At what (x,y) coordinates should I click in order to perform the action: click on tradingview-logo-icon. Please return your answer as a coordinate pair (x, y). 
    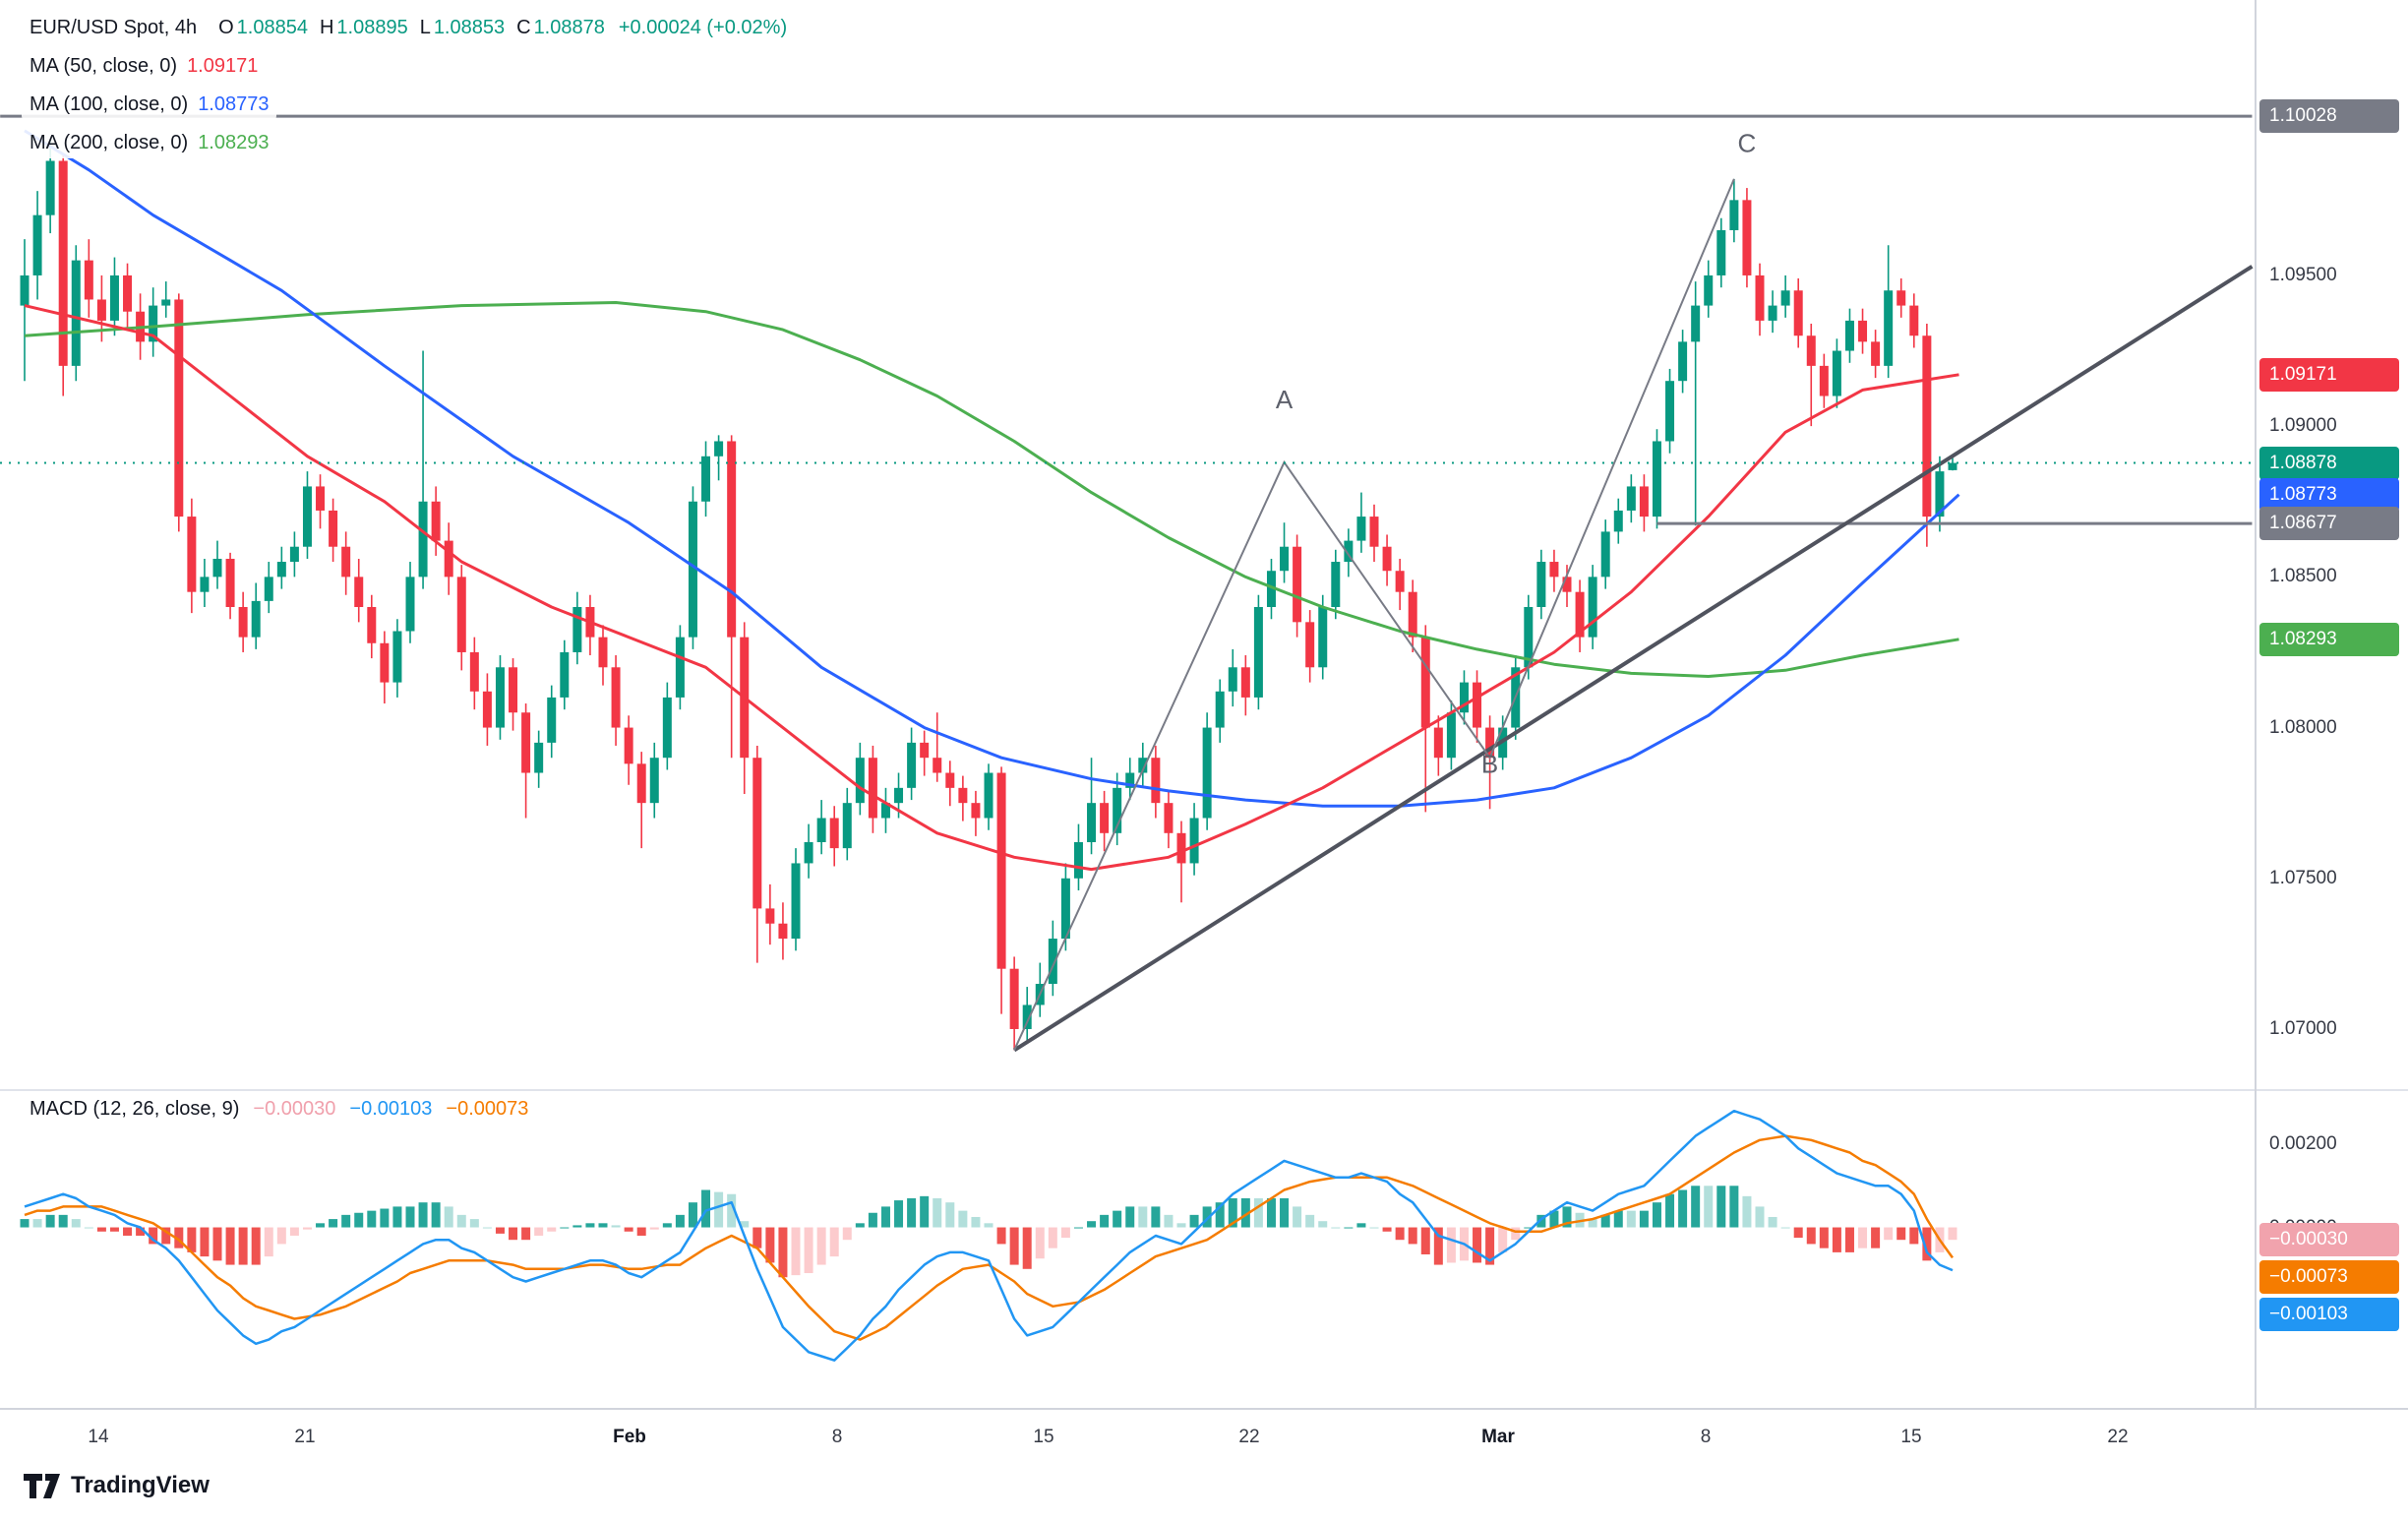
    Looking at the image, I should click on (42, 1485).